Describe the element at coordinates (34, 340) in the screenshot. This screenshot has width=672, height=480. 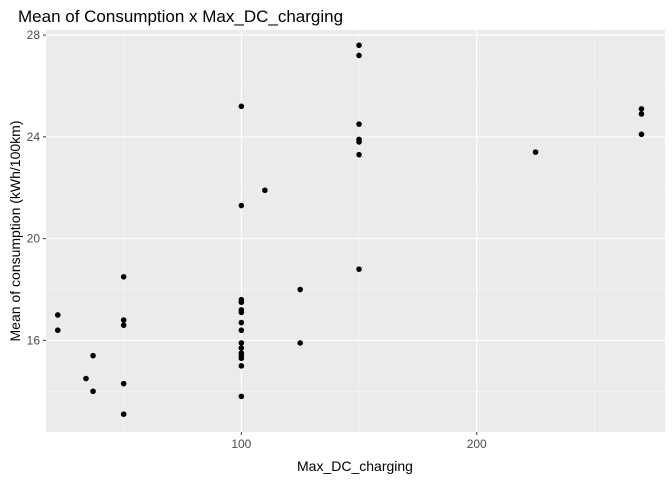
I see `y-tick-label: 16` at that location.